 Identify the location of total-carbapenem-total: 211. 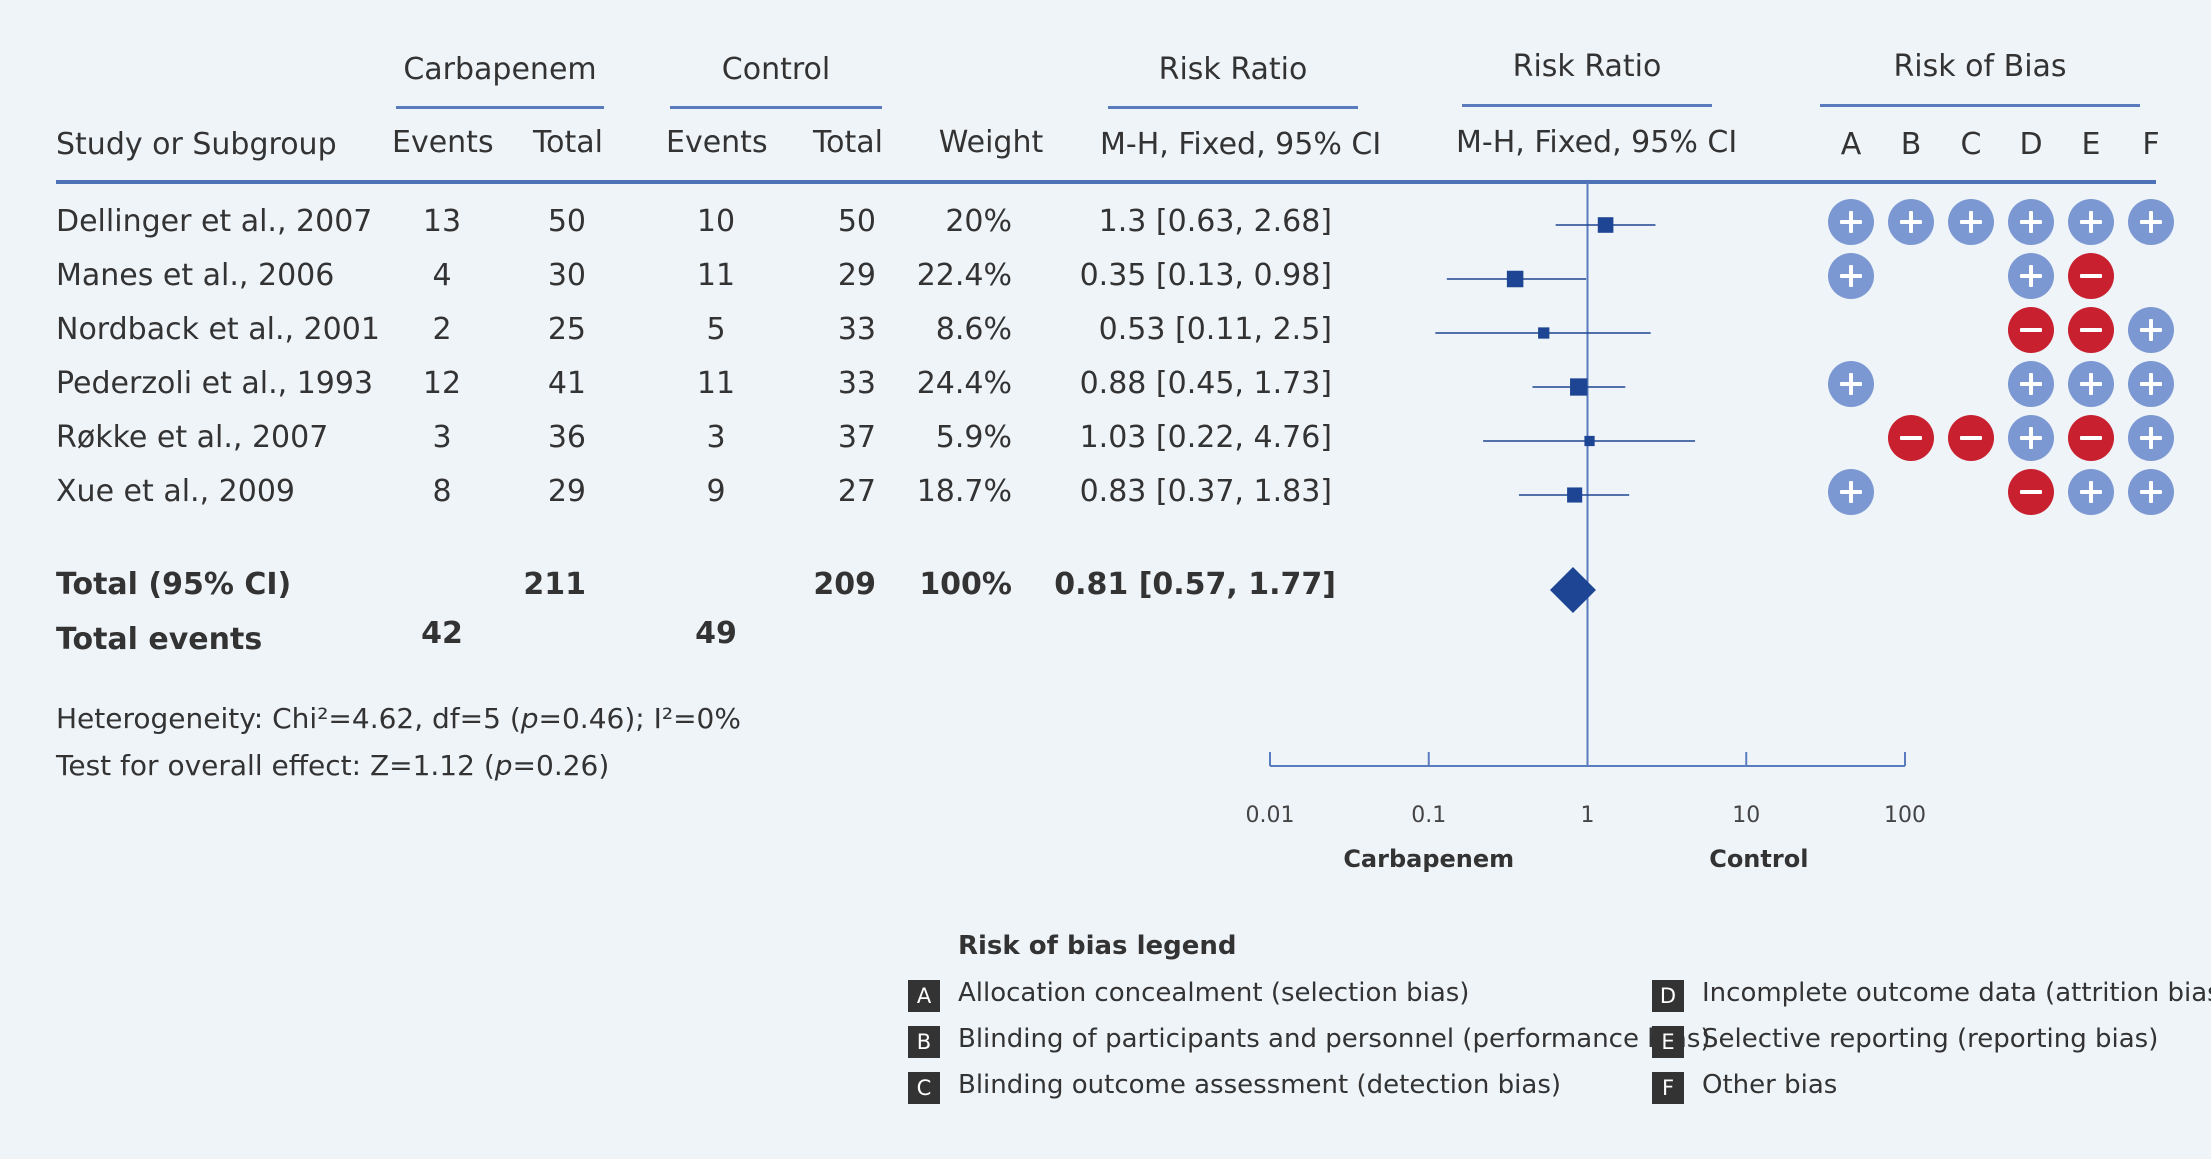
(554, 584).